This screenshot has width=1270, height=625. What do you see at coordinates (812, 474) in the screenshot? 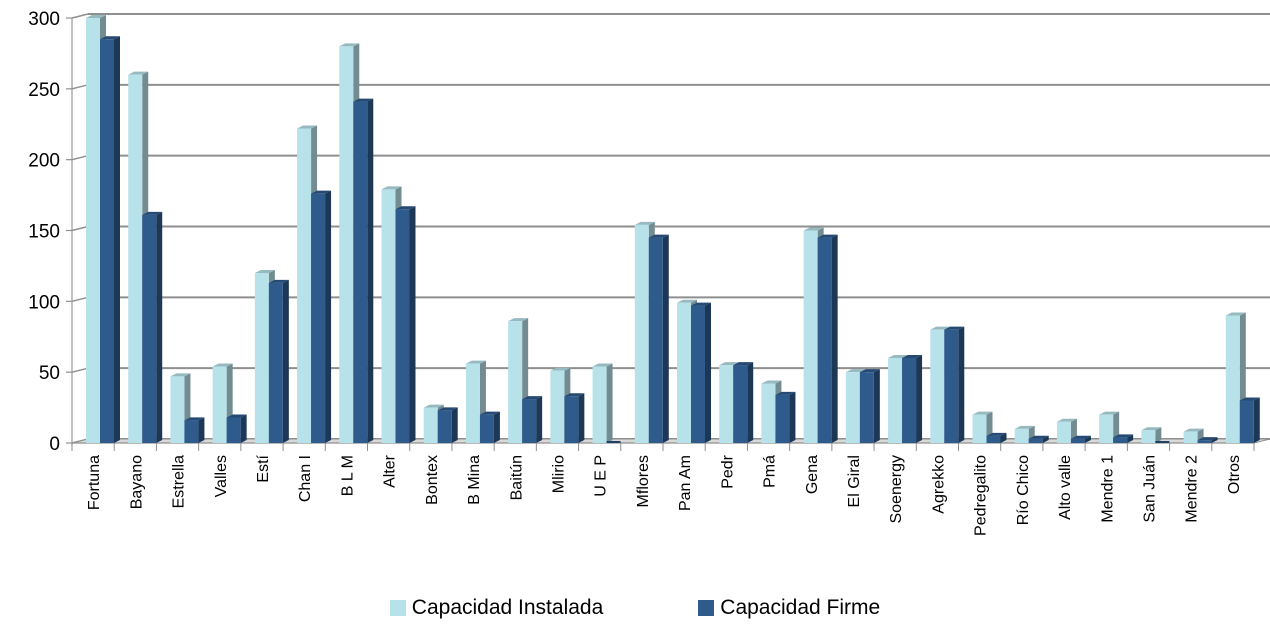
I see `x-category-label: Gena` at bounding box center [812, 474].